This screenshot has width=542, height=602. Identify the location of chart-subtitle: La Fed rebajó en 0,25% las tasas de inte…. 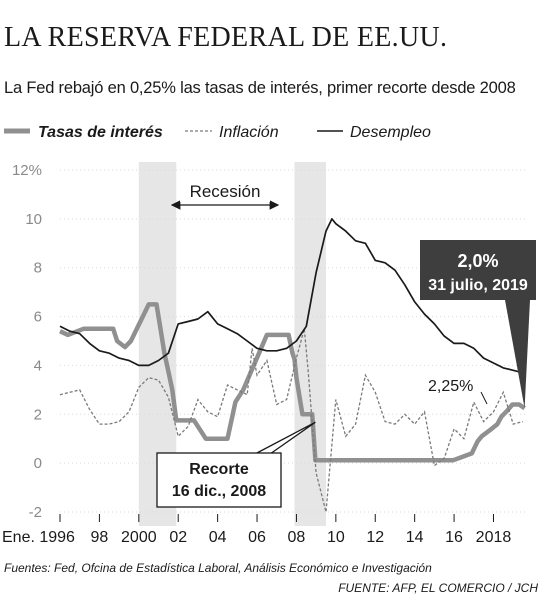
(260, 88).